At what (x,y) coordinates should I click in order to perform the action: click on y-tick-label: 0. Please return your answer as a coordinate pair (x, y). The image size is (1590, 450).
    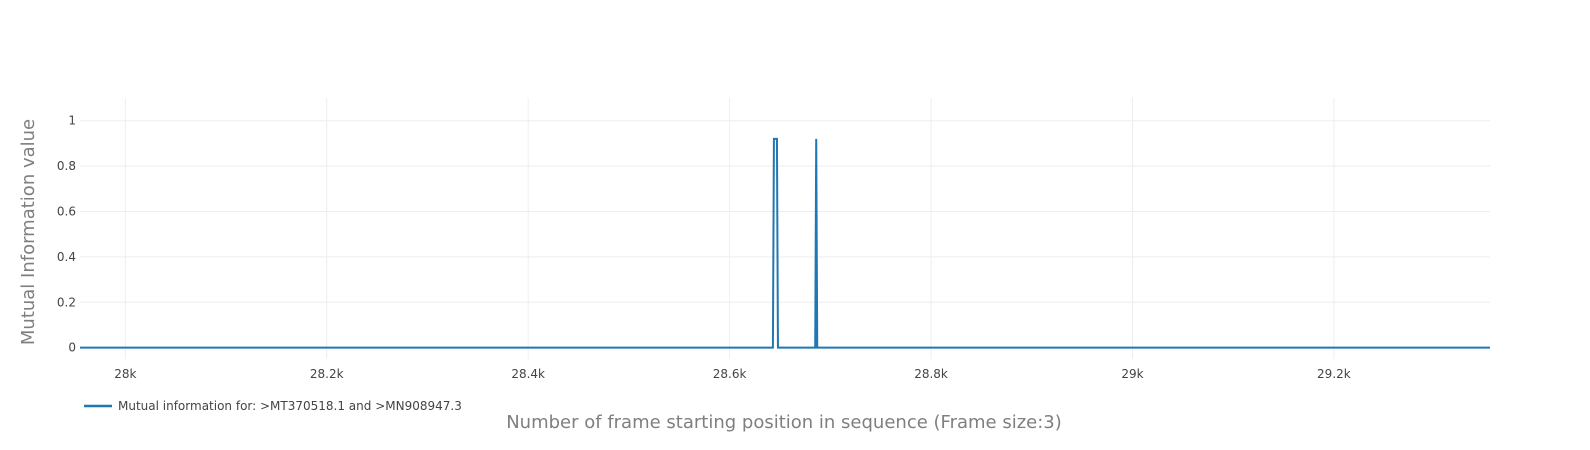
    Looking at the image, I should click on (72, 348).